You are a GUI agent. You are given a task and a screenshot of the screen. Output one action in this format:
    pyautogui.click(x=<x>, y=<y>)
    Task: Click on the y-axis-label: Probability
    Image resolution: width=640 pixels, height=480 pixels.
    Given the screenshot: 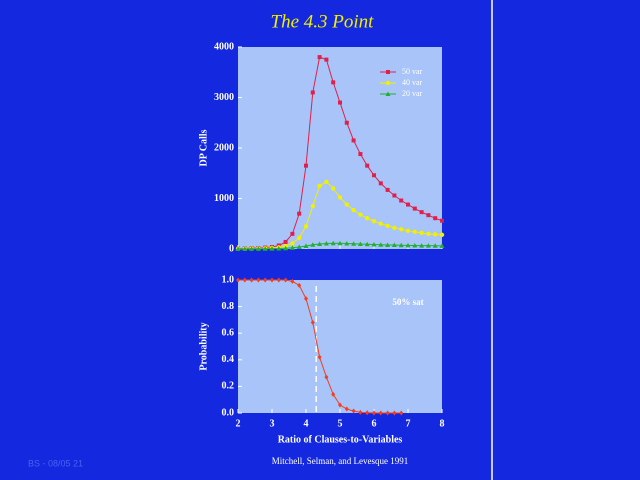 What is the action you would take?
    pyautogui.click(x=203, y=346)
    